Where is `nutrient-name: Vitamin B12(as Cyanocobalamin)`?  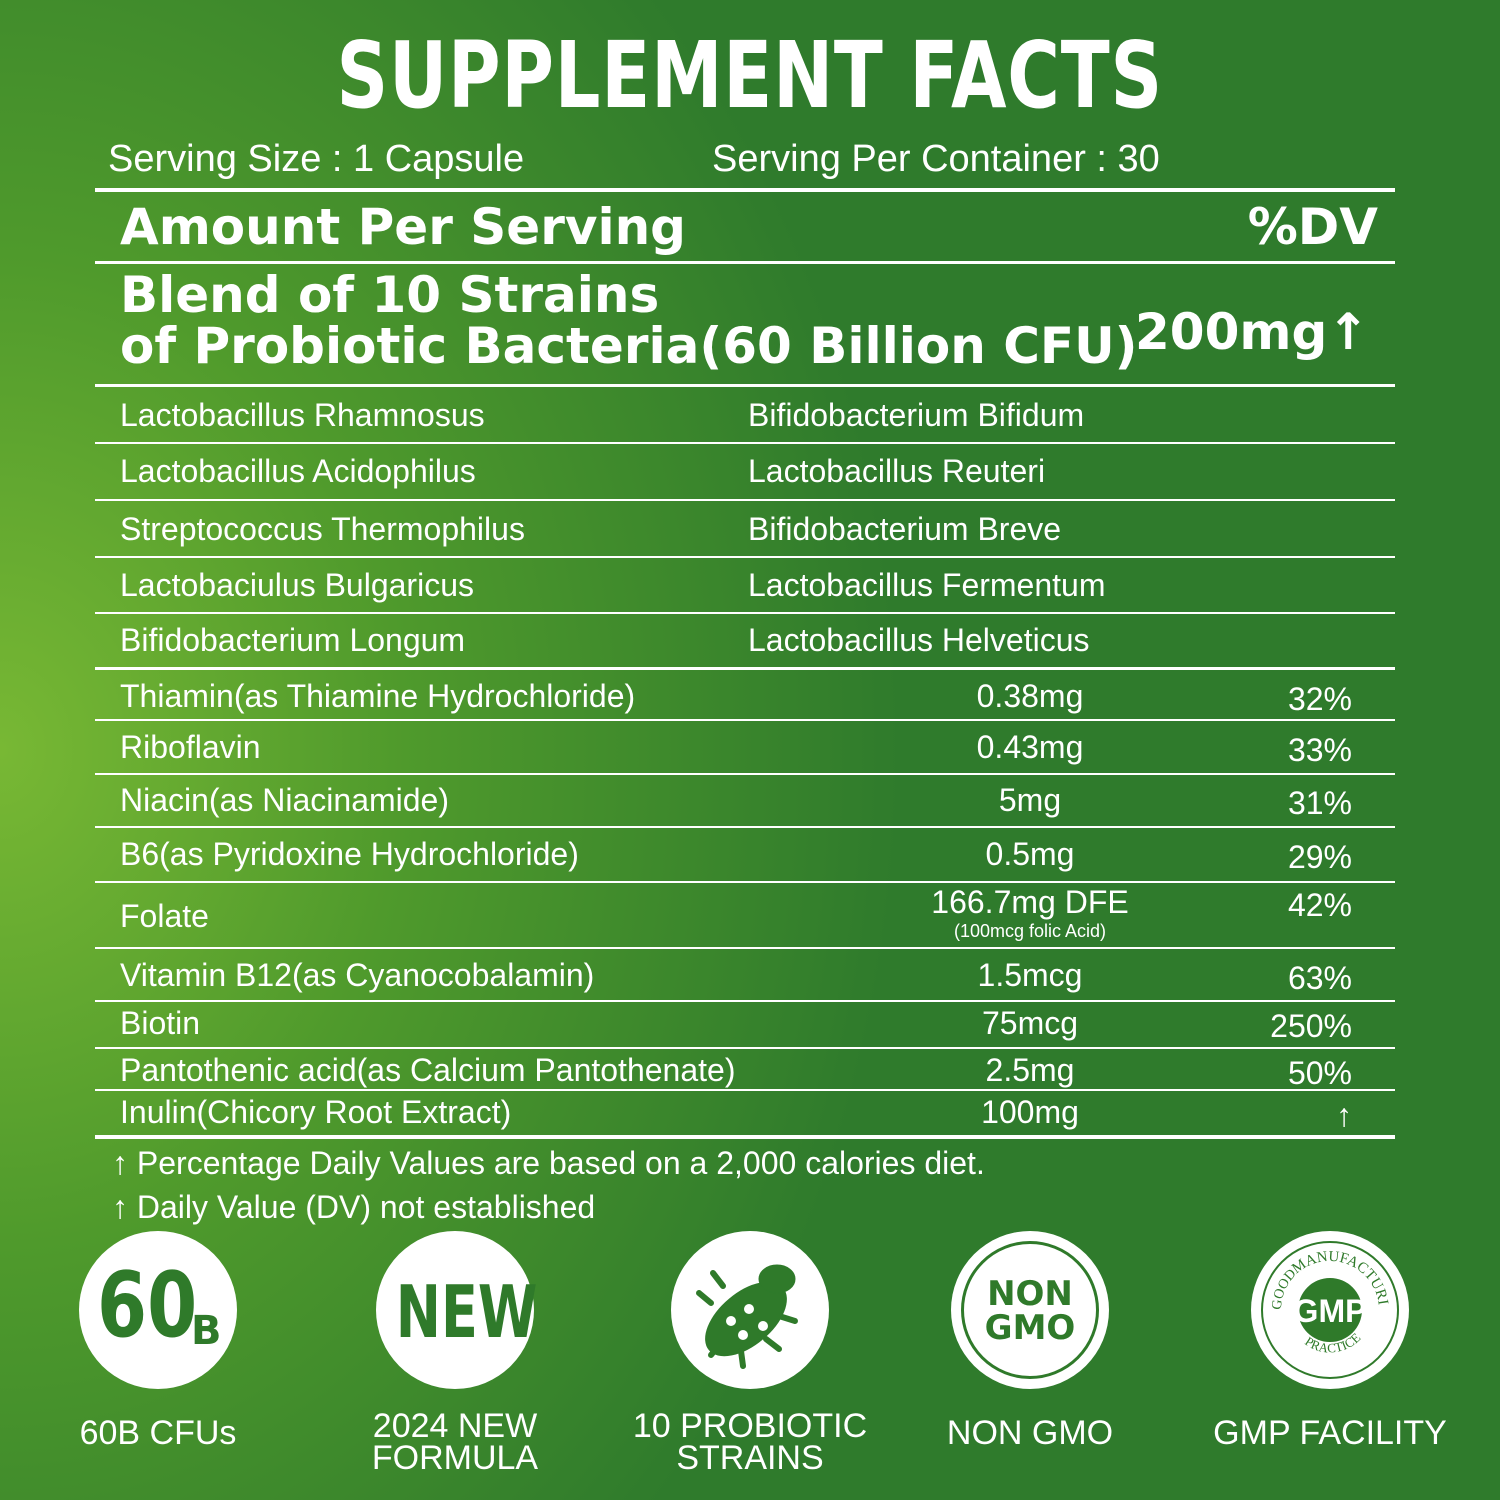
nutrient-name: Vitamin B12(as Cyanocobalamin) is located at coordinates (357, 975).